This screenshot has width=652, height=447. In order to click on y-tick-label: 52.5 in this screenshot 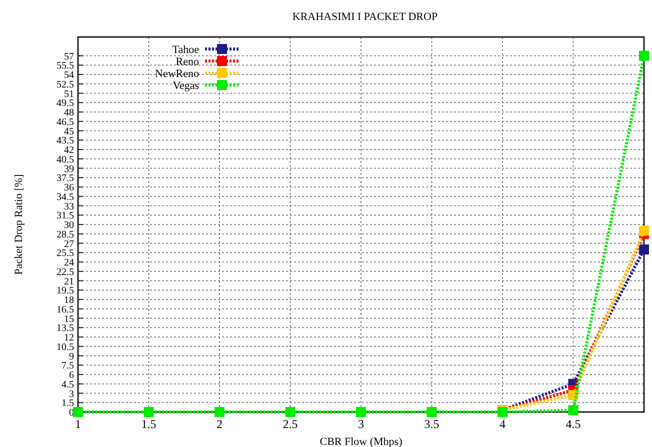, I will do `click(65, 84)`.